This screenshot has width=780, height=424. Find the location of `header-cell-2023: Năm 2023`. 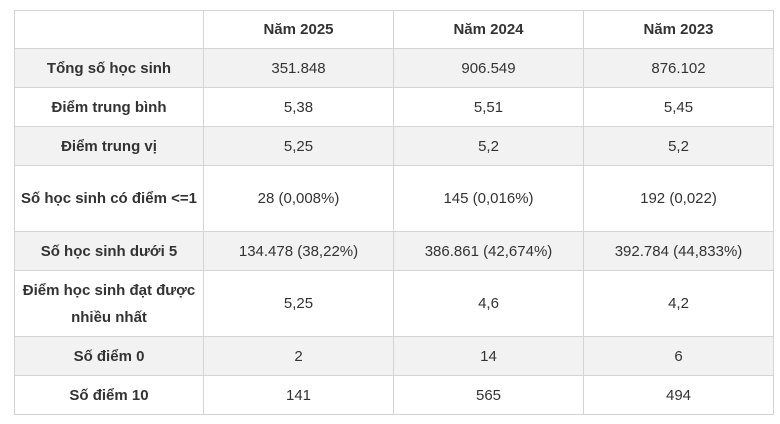

header-cell-2023: Năm 2023 is located at coordinates (678, 29).